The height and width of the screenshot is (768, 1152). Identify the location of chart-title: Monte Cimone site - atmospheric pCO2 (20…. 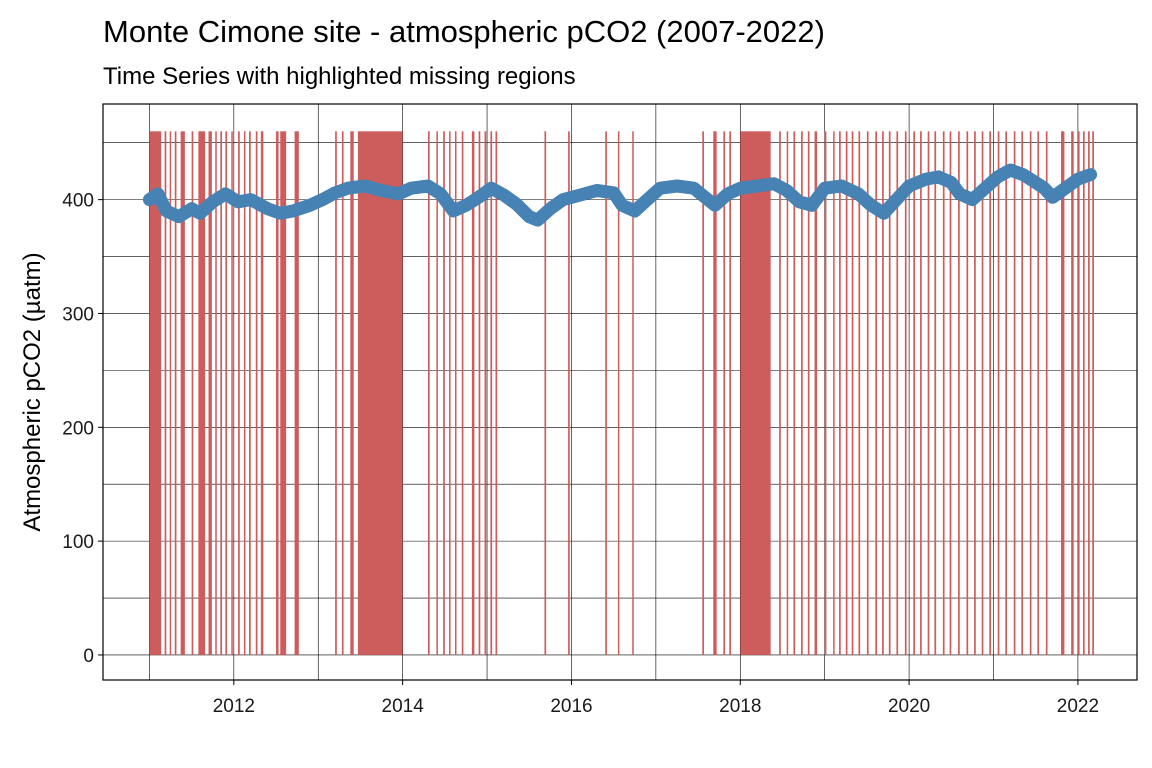
(464, 31).